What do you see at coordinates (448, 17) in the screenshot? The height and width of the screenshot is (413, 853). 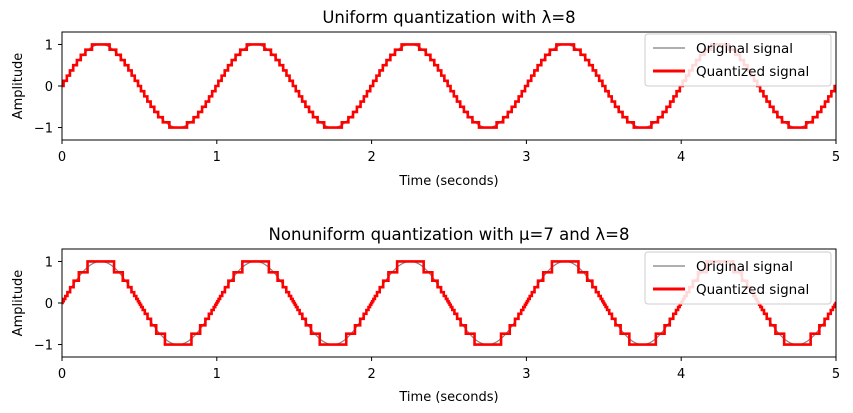 I see `chart-title: Uniform quantization with λ=8` at bounding box center [448, 17].